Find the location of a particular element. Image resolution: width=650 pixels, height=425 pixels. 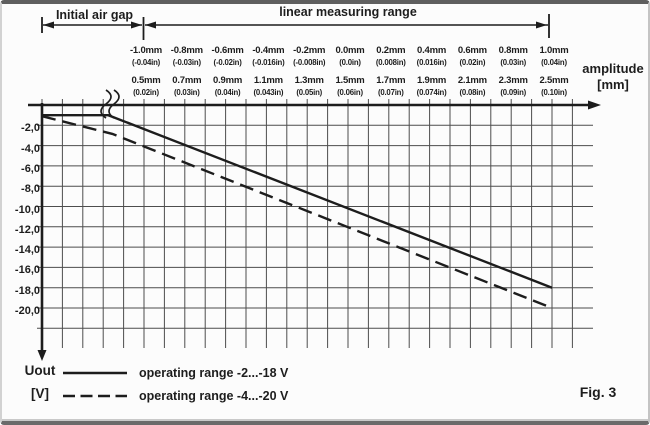

x-tick-label-mm2: 0.9mm is located at coordinates (228, 80).